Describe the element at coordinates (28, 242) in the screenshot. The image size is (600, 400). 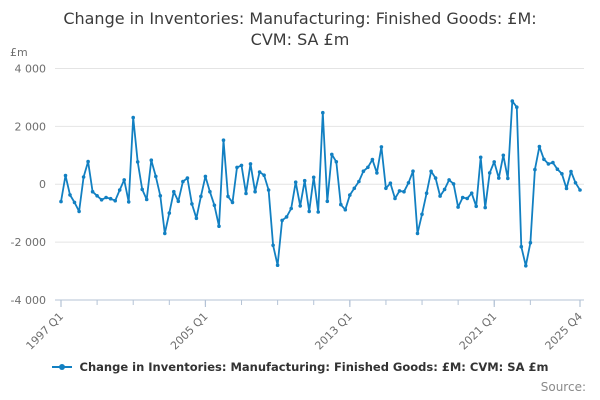
I see `y-tick-label: -2 000` at that location.